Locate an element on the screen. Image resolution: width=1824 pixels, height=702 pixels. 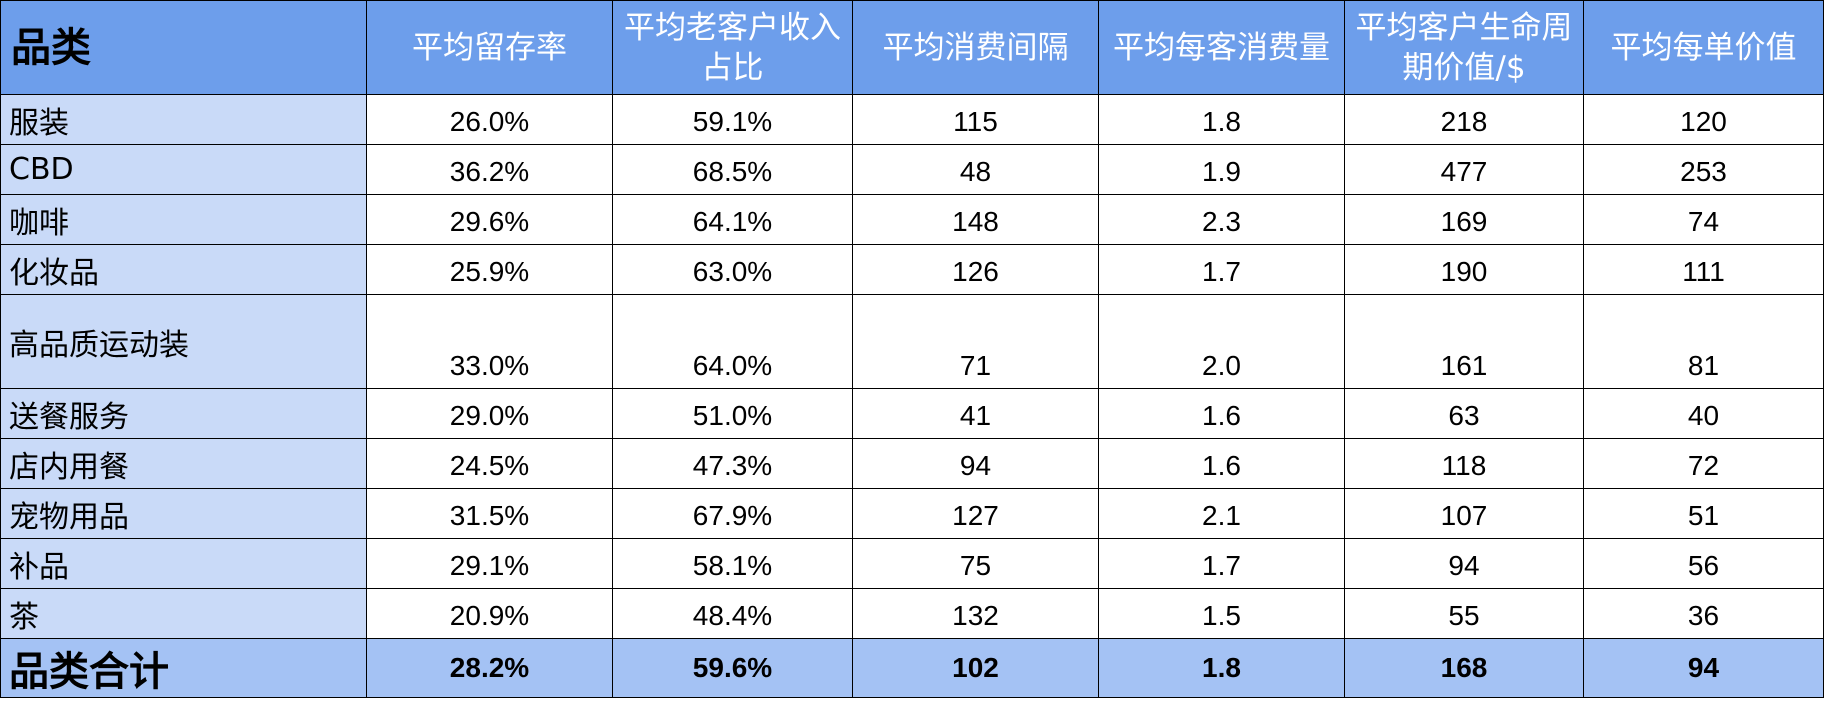
purchase-interval-cell: 148 is located at coordinates (975, 219).